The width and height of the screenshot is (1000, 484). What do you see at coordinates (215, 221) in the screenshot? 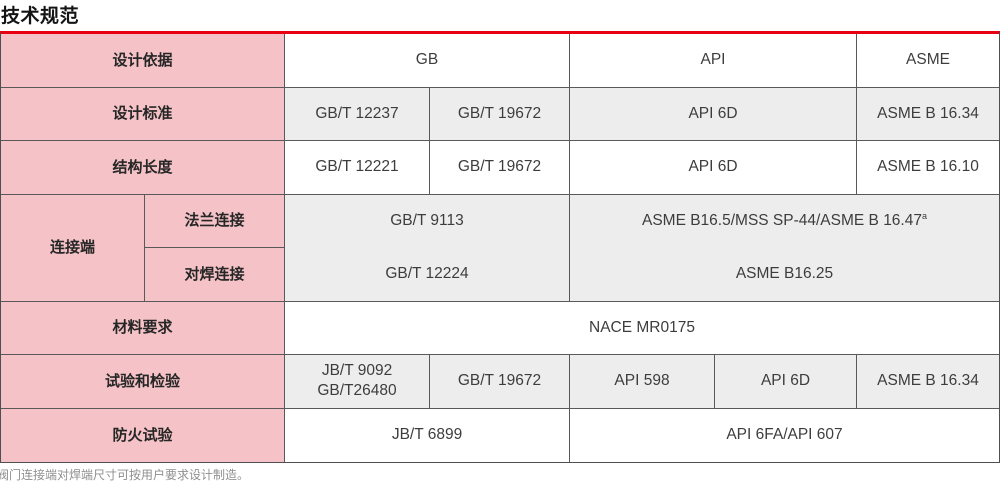
I see `row-header-flange-connection: 法兰连接` at bounding box center [215, 221].